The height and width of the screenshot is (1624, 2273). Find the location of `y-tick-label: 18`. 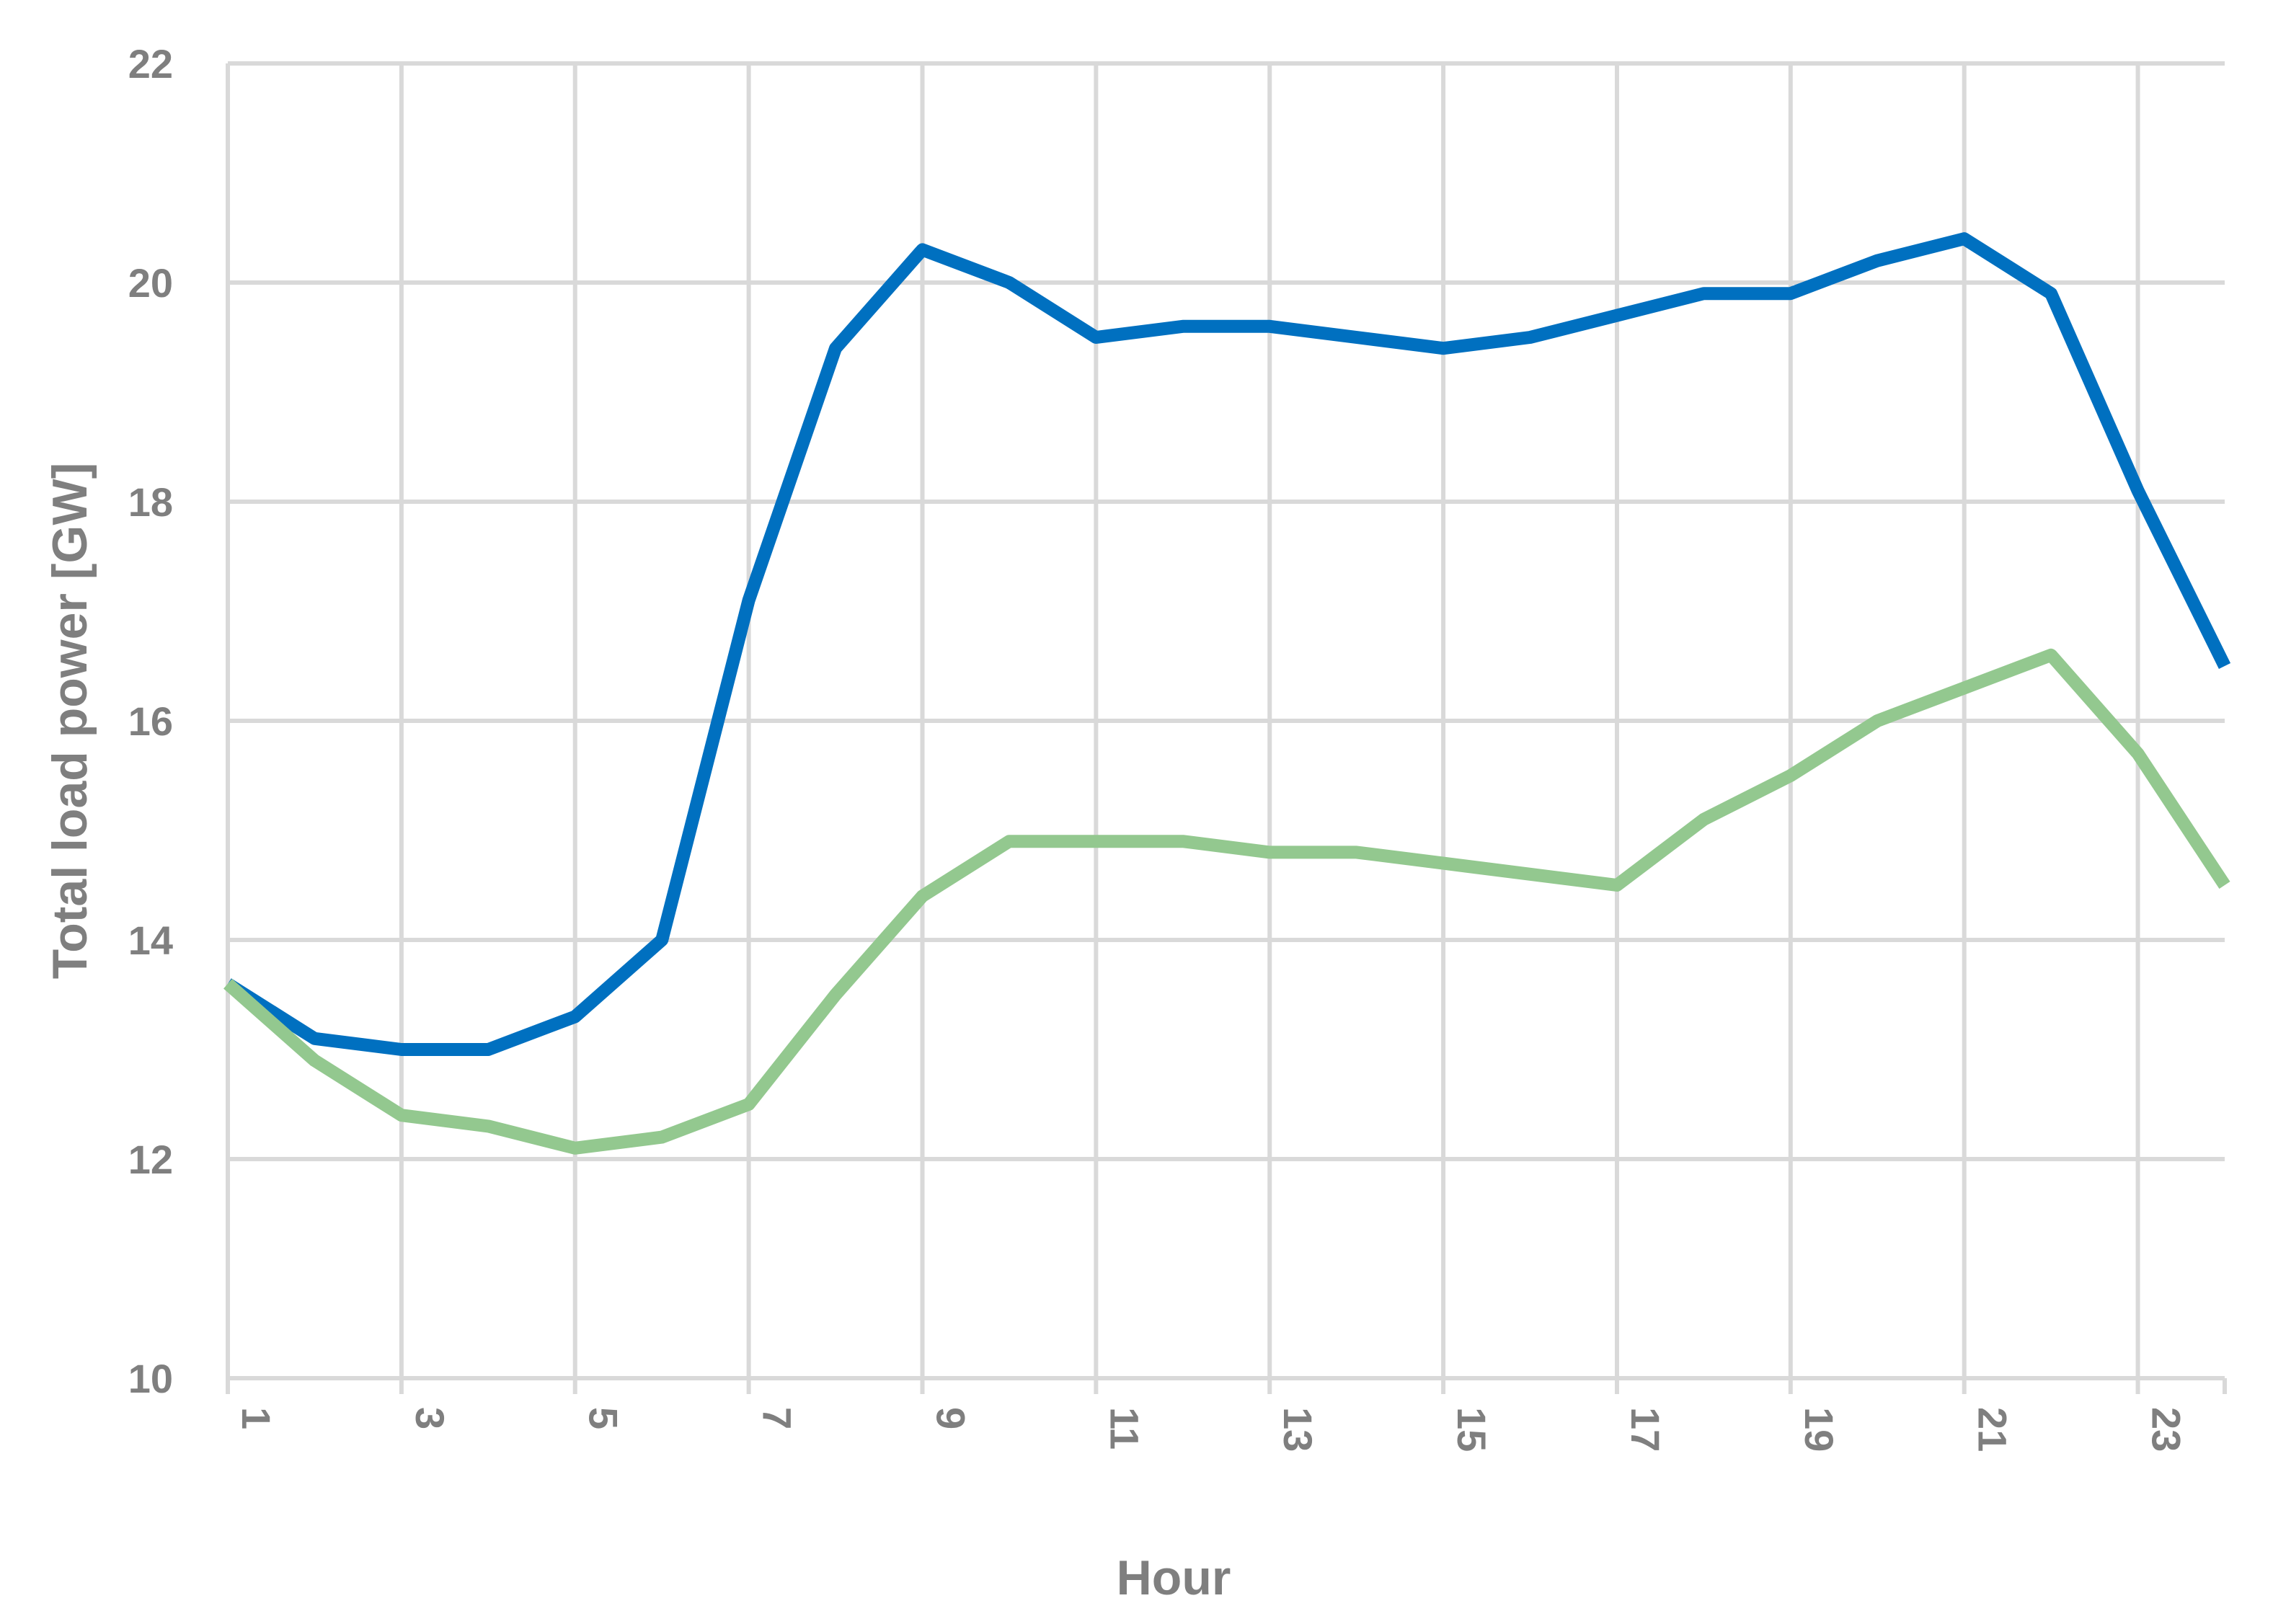

y-tick-label: 18 is located at coordinates (150, 502).